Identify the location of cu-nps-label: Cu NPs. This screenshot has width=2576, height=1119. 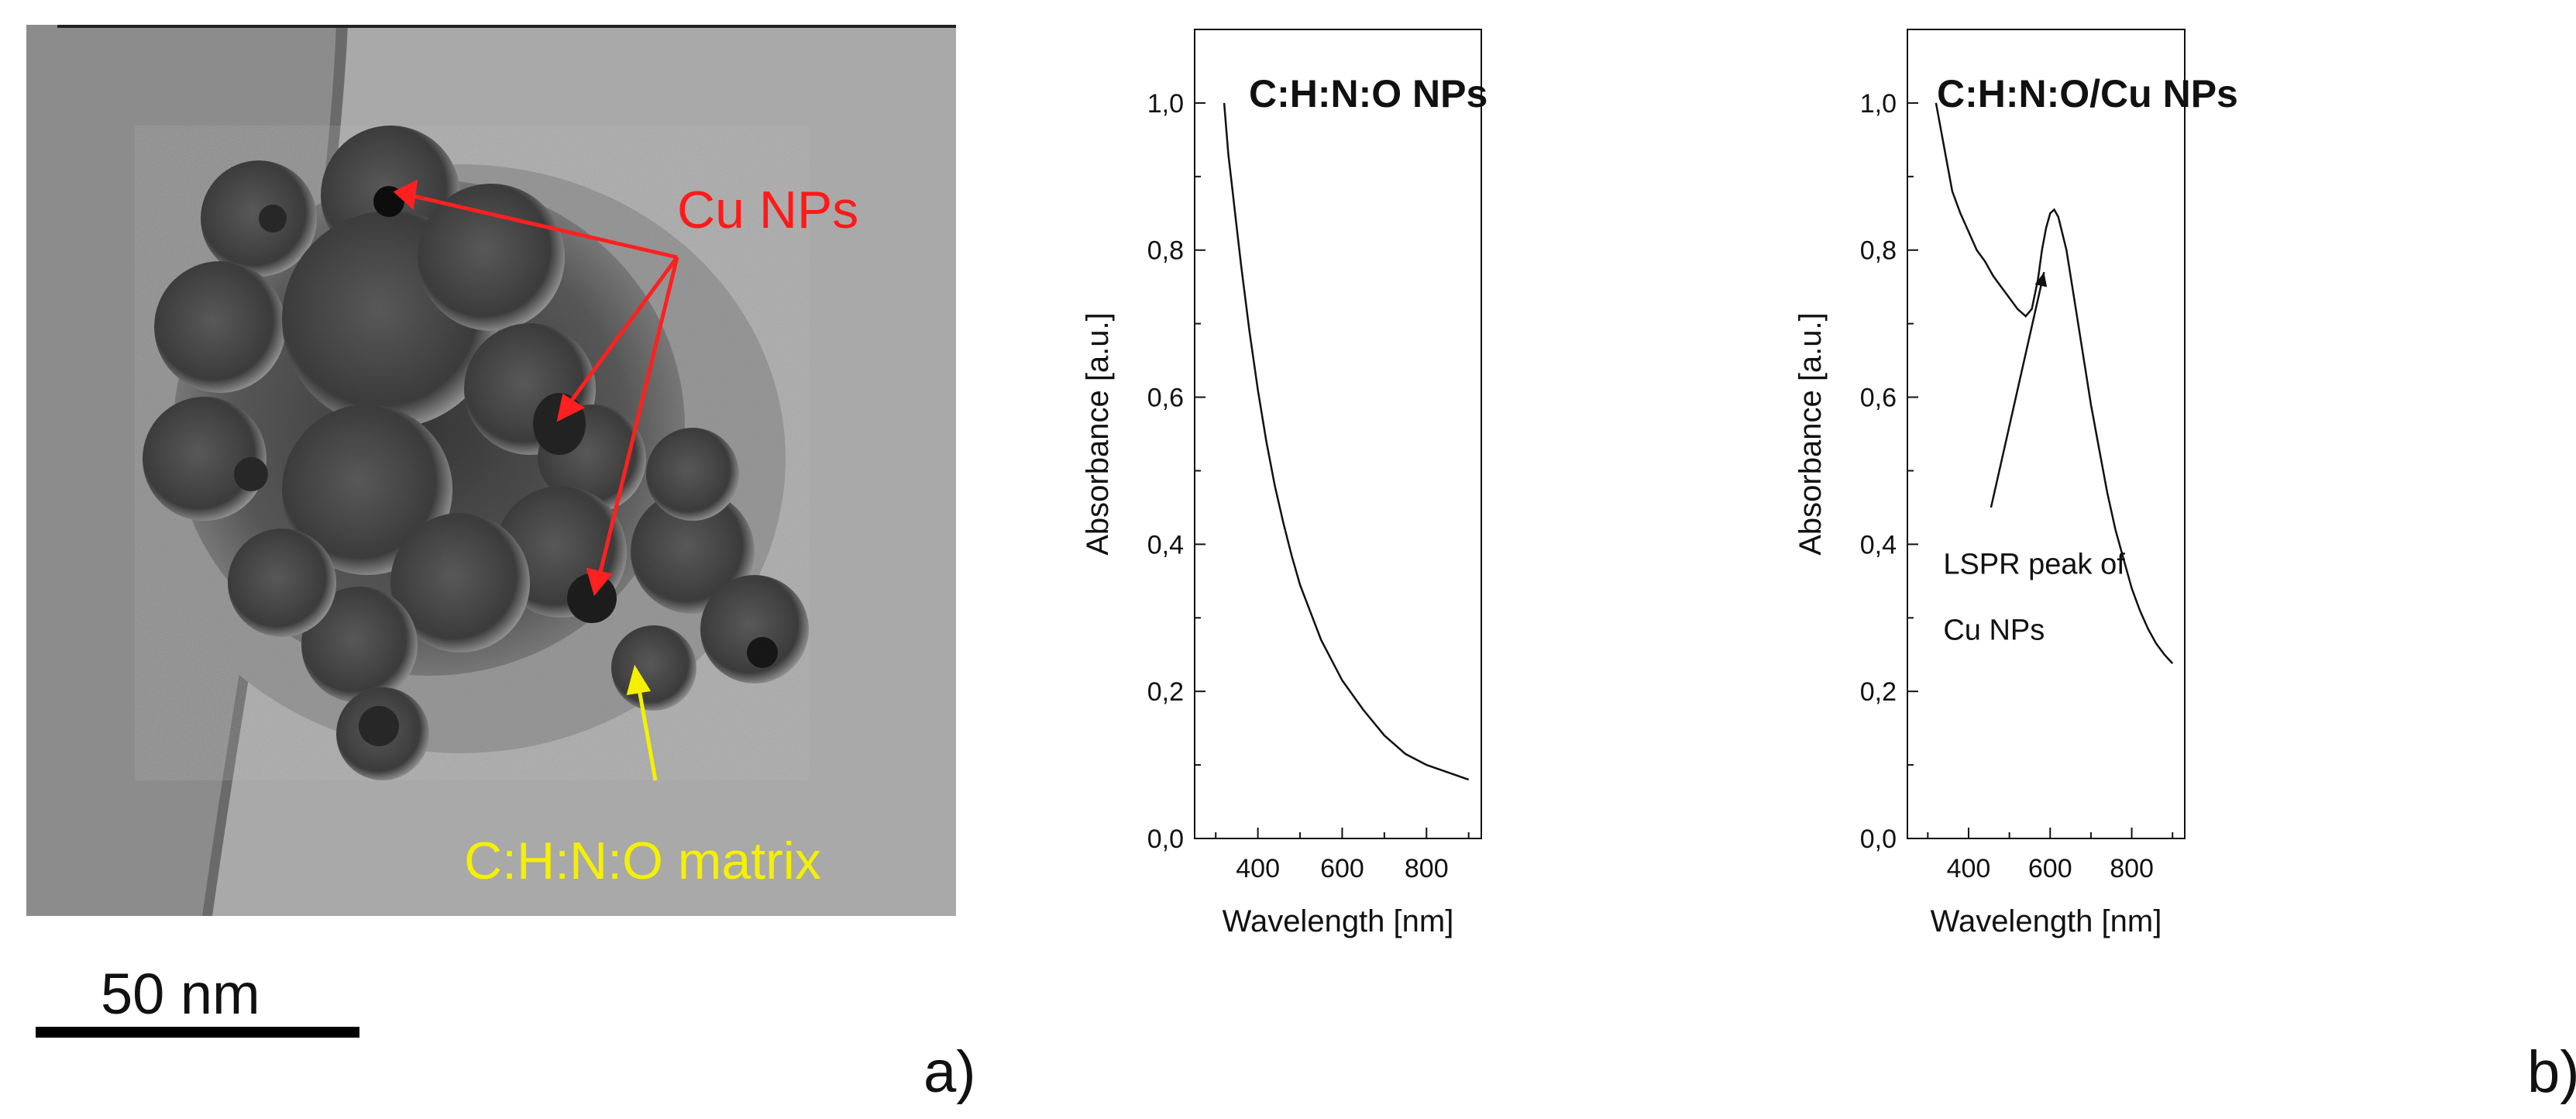
(768, 210).